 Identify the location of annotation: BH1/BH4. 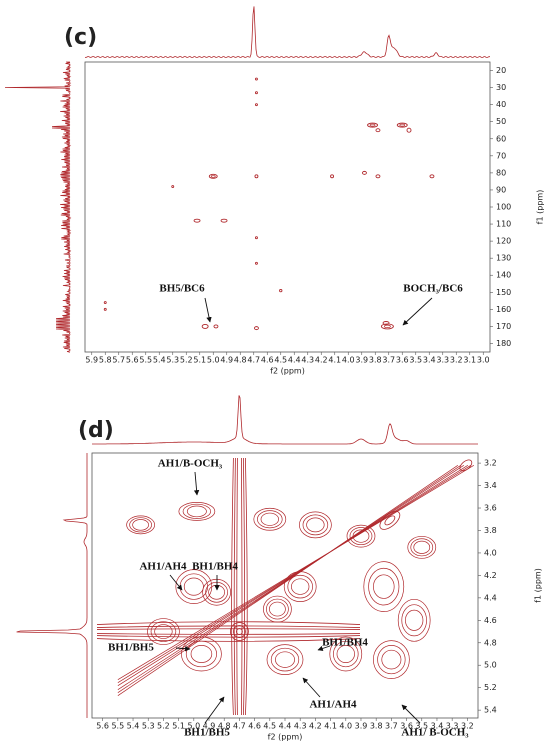
(215, 567).